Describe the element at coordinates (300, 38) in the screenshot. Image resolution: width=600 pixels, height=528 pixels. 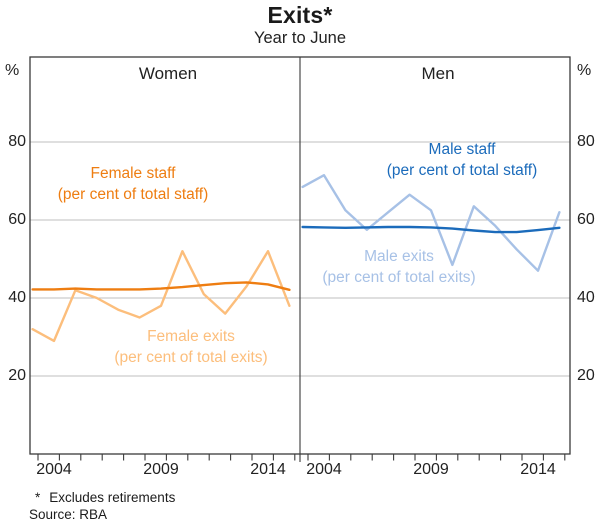
I see `chart-subtitle: Year to June` at that location.